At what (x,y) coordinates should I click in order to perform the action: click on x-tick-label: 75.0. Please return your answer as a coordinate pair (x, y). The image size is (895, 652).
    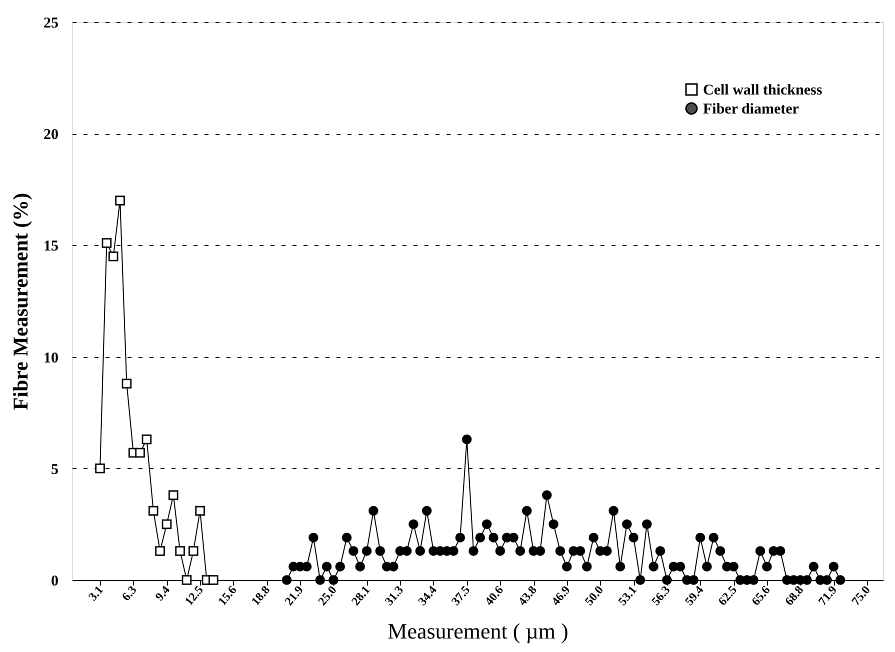
    Looking at the image, I should click on (860, 595).